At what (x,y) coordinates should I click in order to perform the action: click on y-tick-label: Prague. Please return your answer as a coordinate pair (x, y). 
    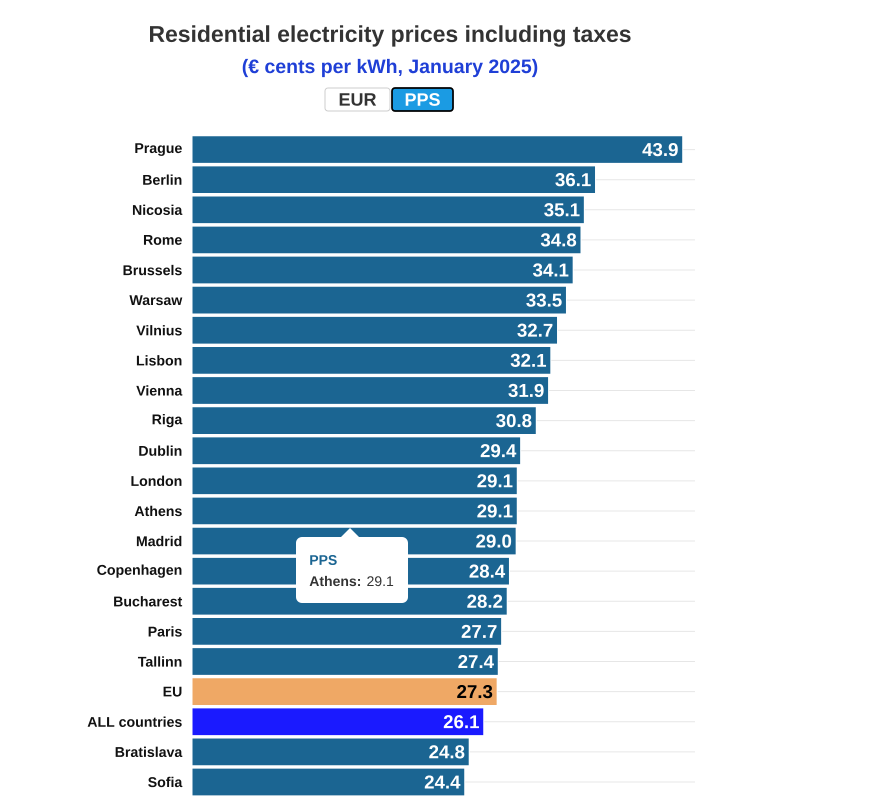
    Looking at the image, I should click on (158, 149).